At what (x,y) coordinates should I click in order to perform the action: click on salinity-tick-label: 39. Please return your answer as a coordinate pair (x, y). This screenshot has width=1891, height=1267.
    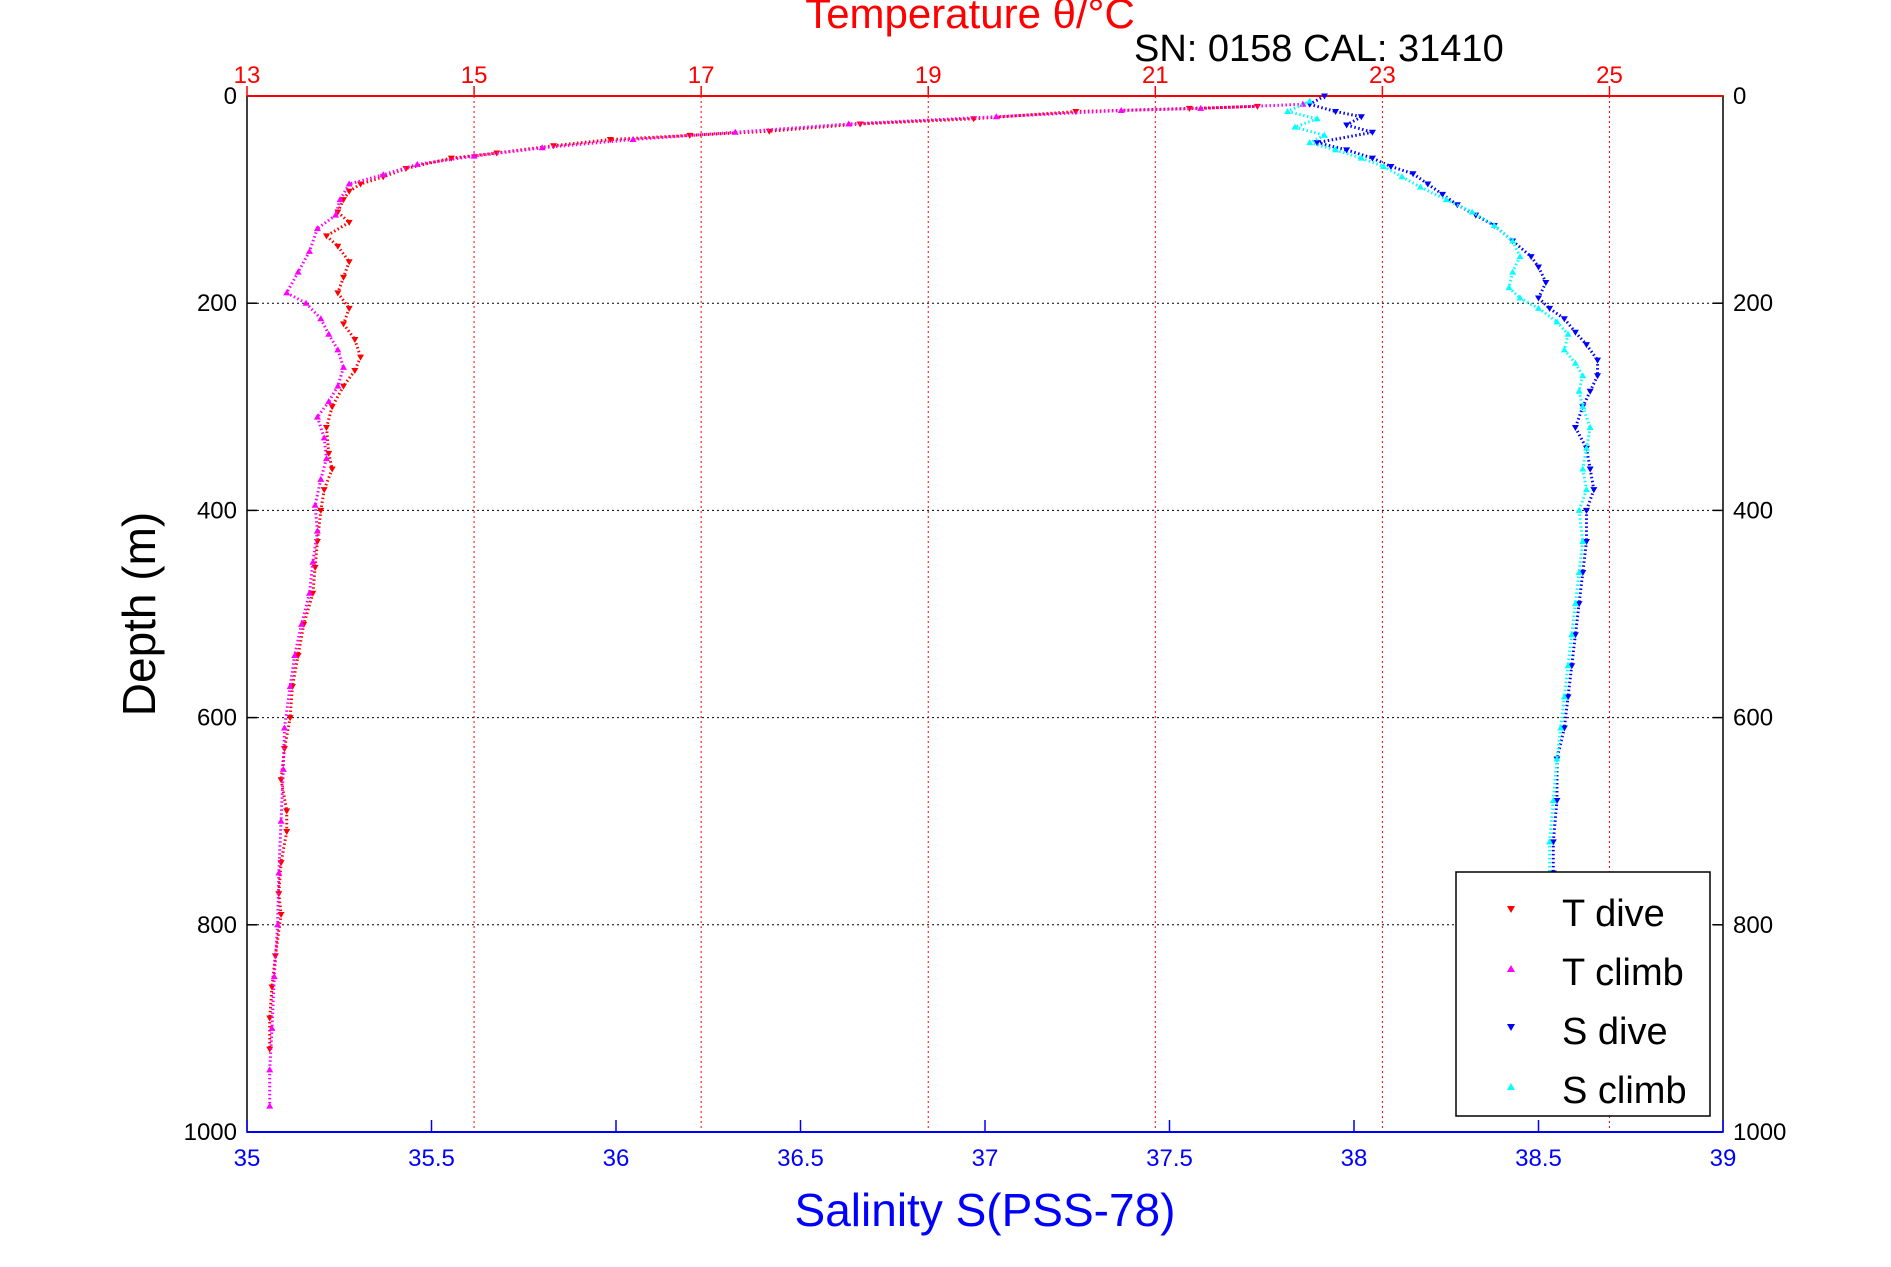
    Looking at the image, I should click on (1723, 1158).